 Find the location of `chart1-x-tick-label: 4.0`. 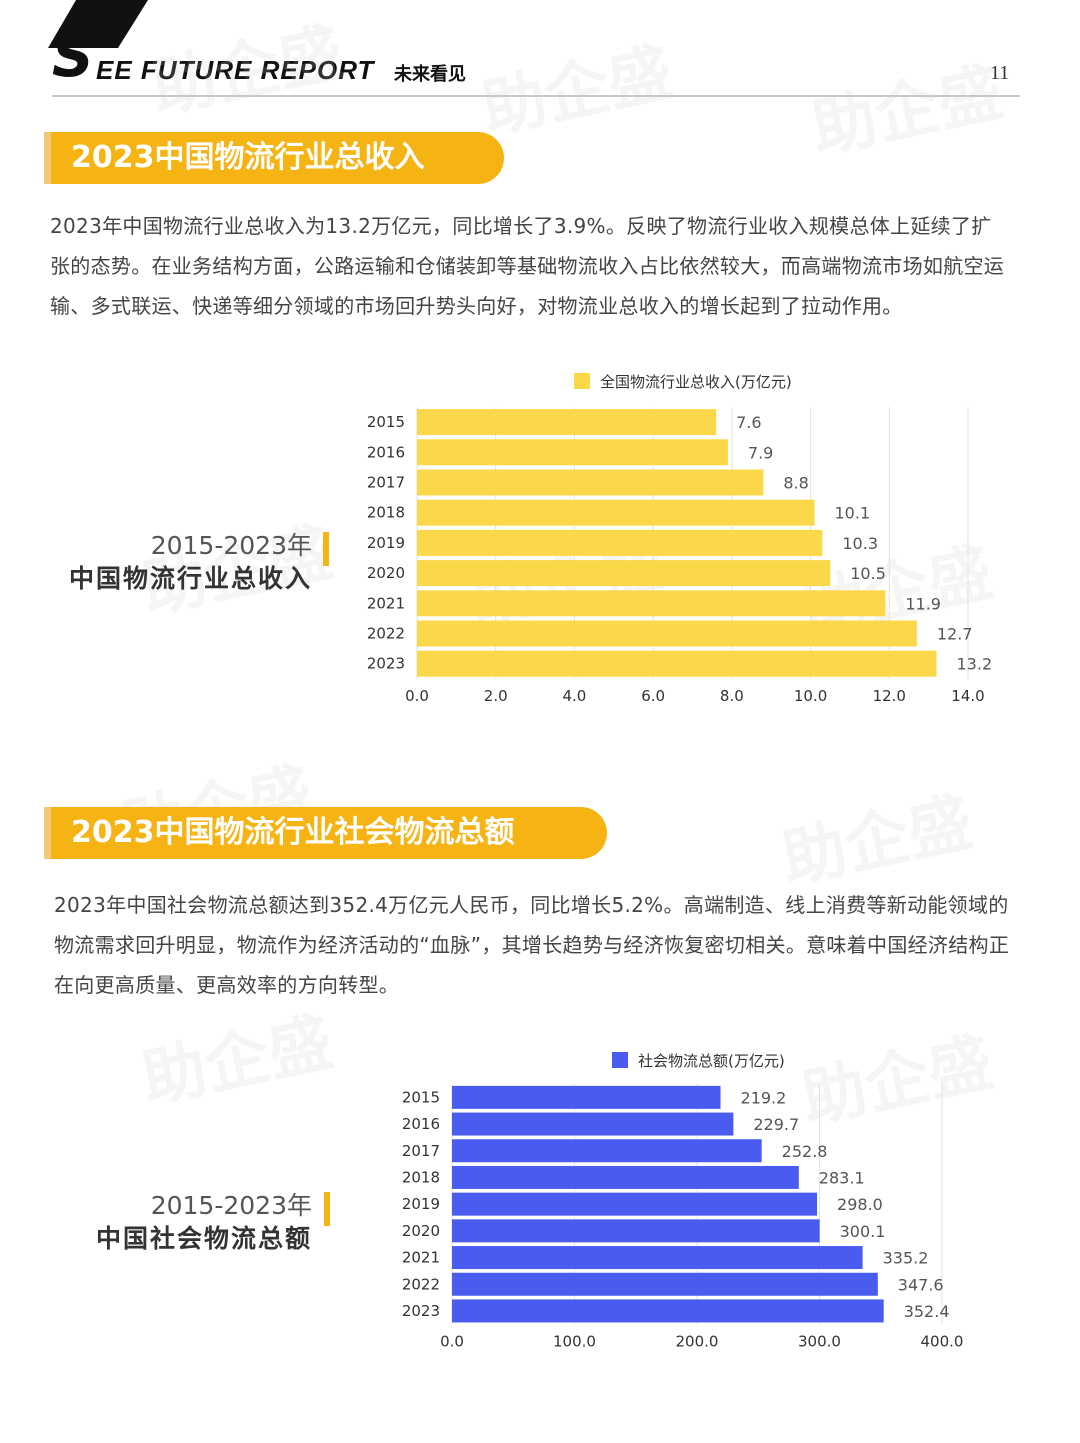

chart1-x-tick-label: 4.0 is located at coordinates (574, 696).